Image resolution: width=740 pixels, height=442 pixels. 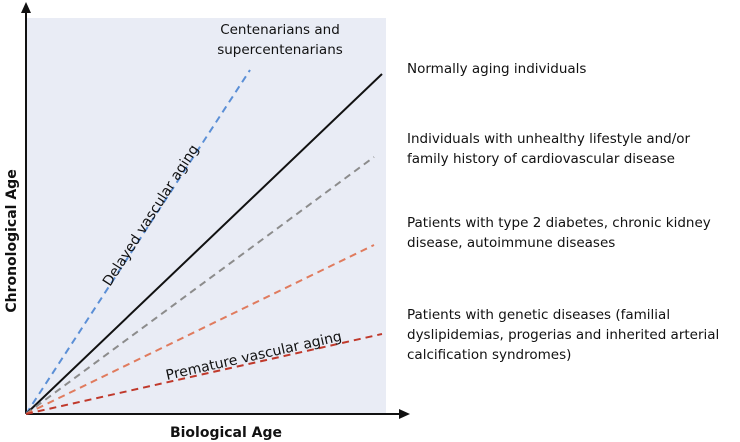 I want to click on centenarians-label: Centenarians and supercentenarians, so click(x=280, y=40).